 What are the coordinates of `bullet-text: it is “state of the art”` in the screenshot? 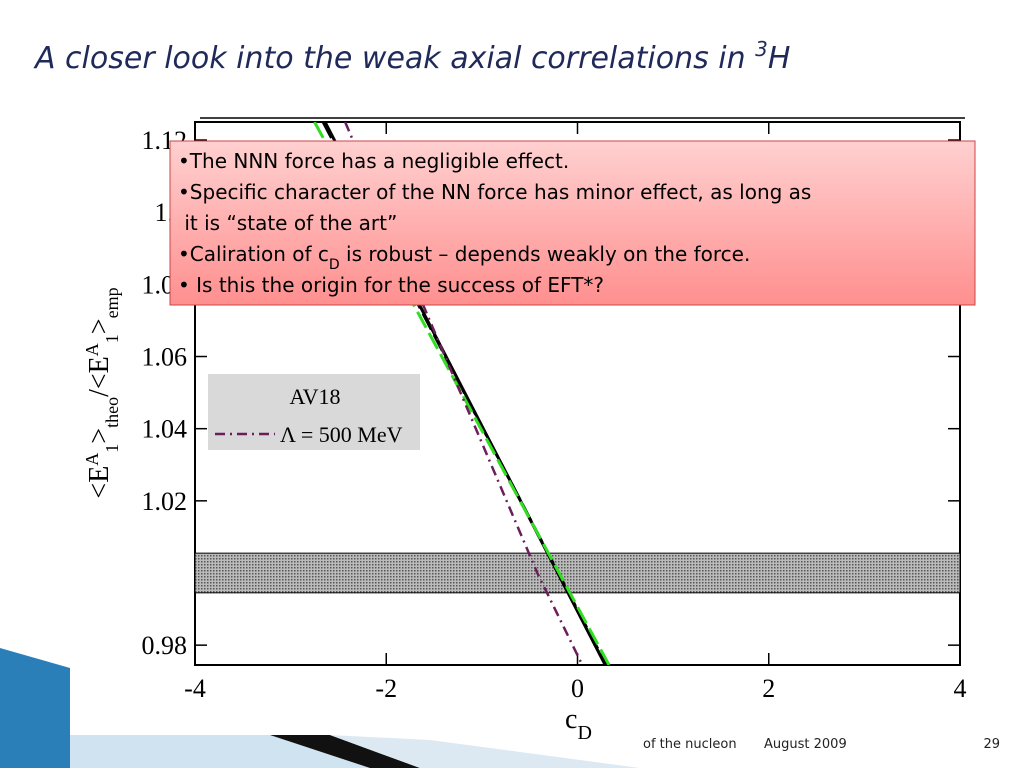 It's located at (287, 223).